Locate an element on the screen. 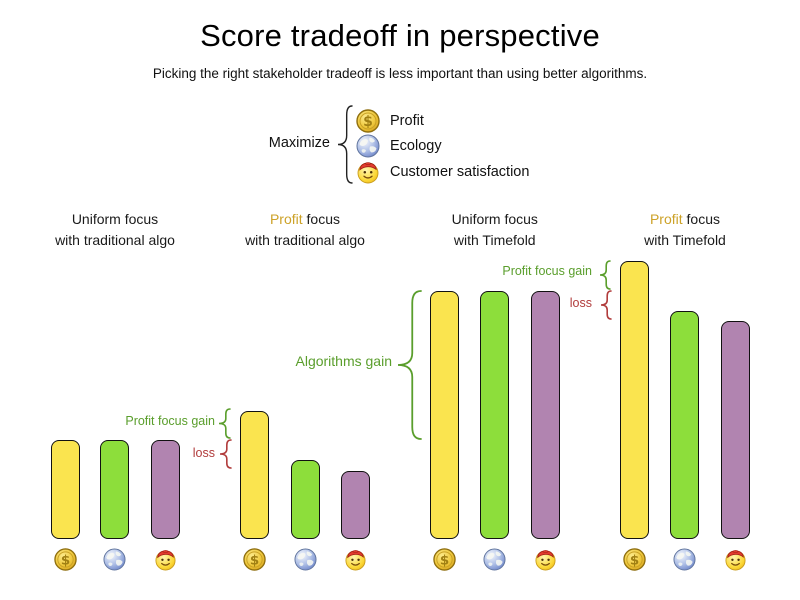 The height and width of the screenshot is (600, 800). group-label: Profit focus with Timefold is located at coordinates (685, 230).